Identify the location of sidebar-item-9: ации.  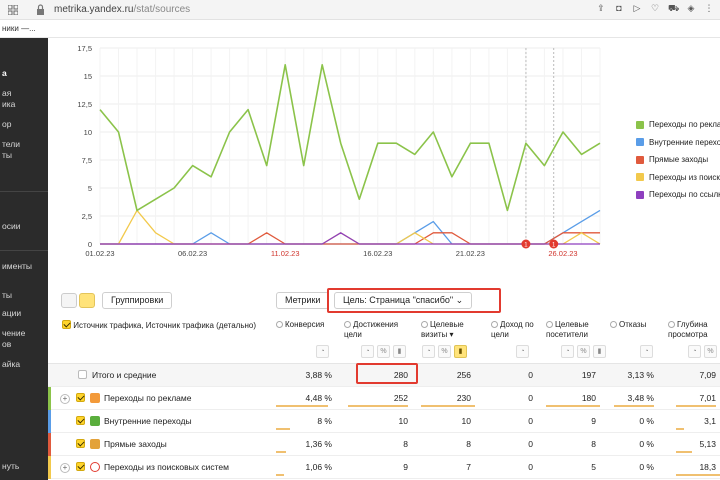
(12, 313).